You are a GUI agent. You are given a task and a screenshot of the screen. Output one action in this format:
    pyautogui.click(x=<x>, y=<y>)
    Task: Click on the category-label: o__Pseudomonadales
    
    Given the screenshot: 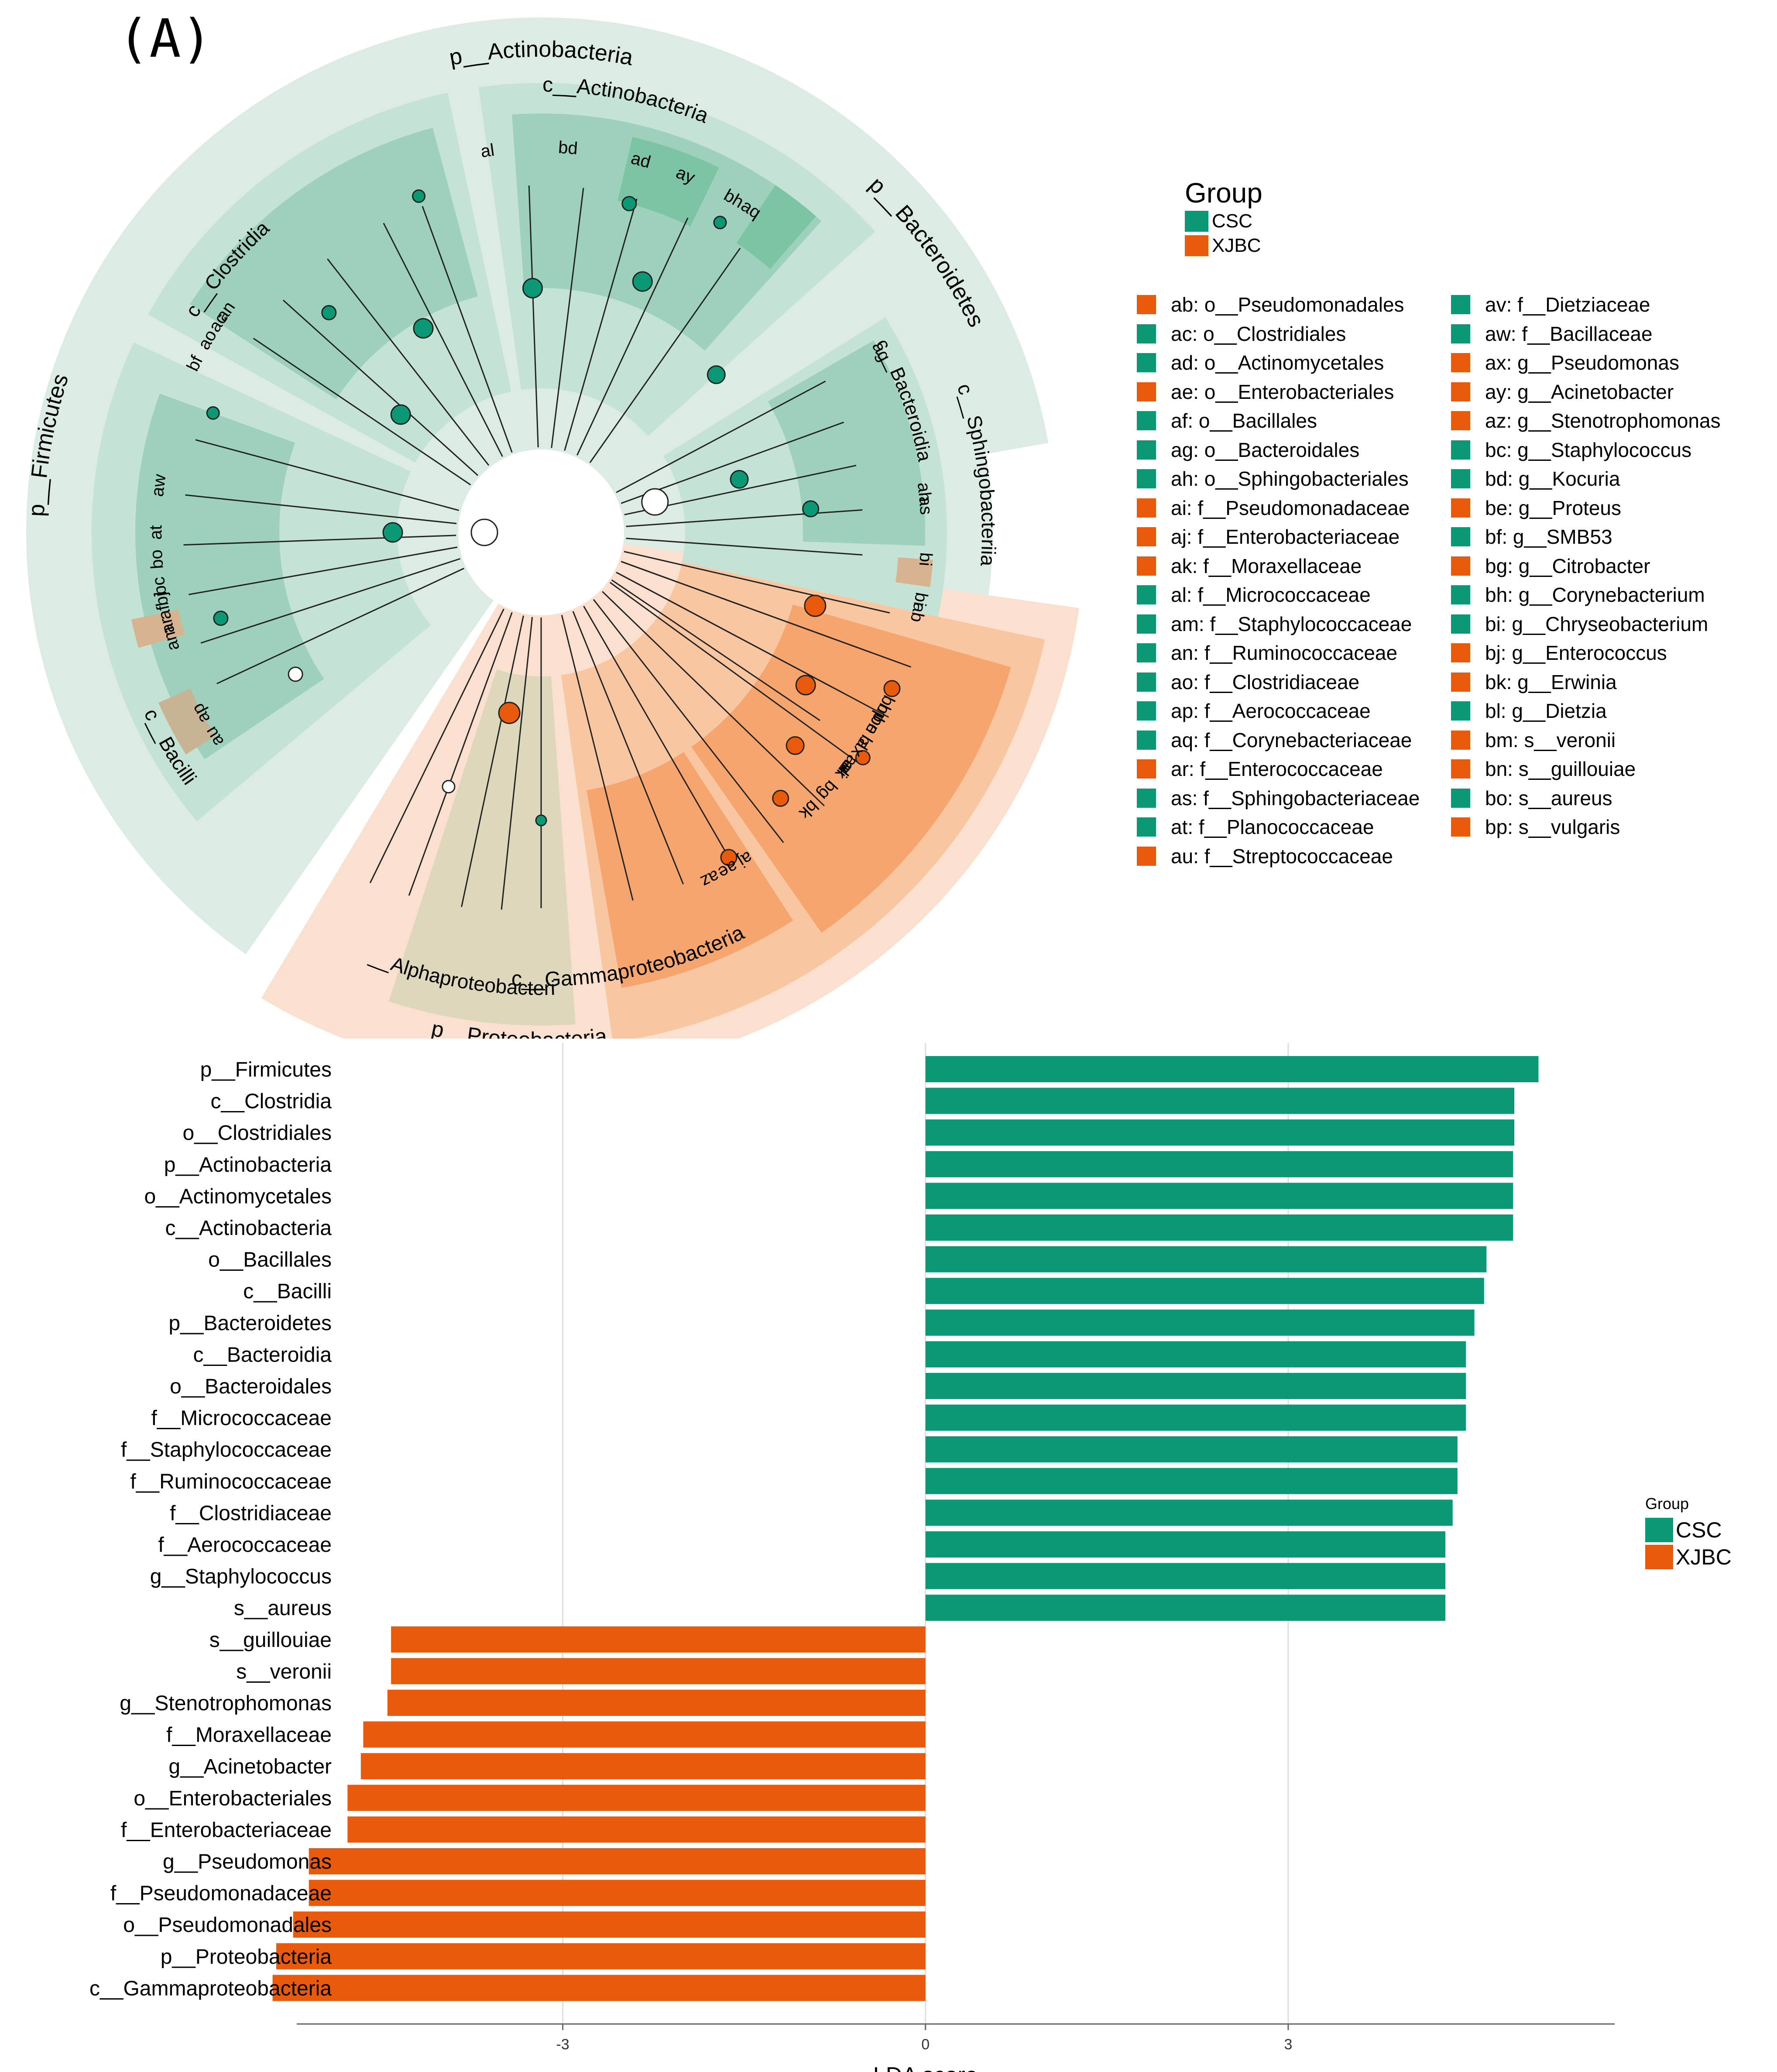 What is the action you would take?
    pyautogui.click(x=228, y=1925)
    